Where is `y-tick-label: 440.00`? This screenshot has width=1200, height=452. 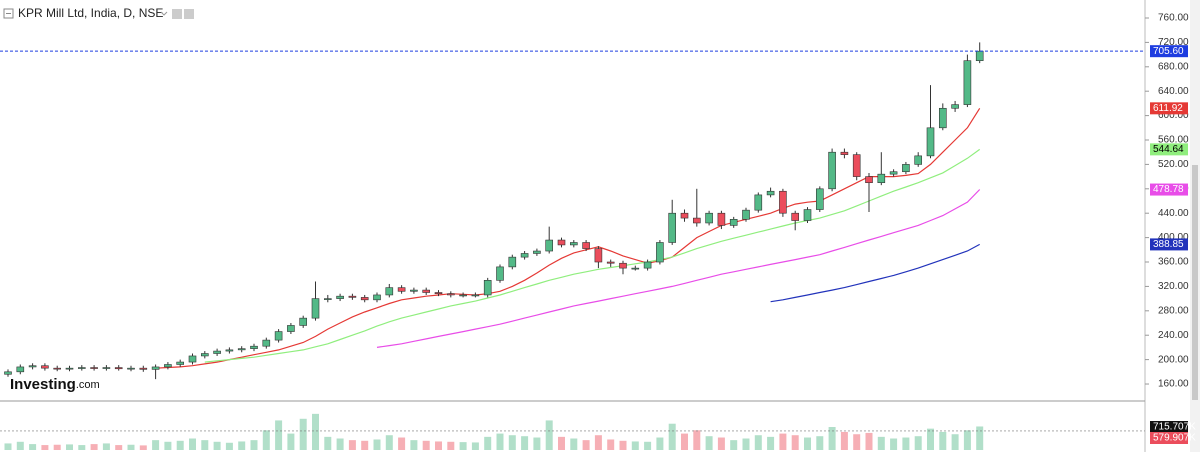
y-tick-label: 440.00 is located at coordinates (1173, 213).